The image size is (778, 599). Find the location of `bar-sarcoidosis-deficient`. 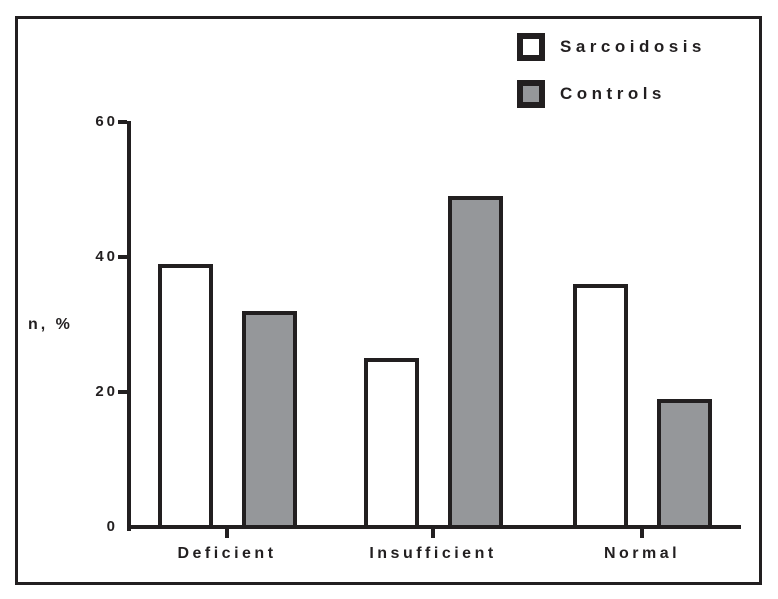

bar-sarcoidosis-deficient is located at coordinates (185, 396).